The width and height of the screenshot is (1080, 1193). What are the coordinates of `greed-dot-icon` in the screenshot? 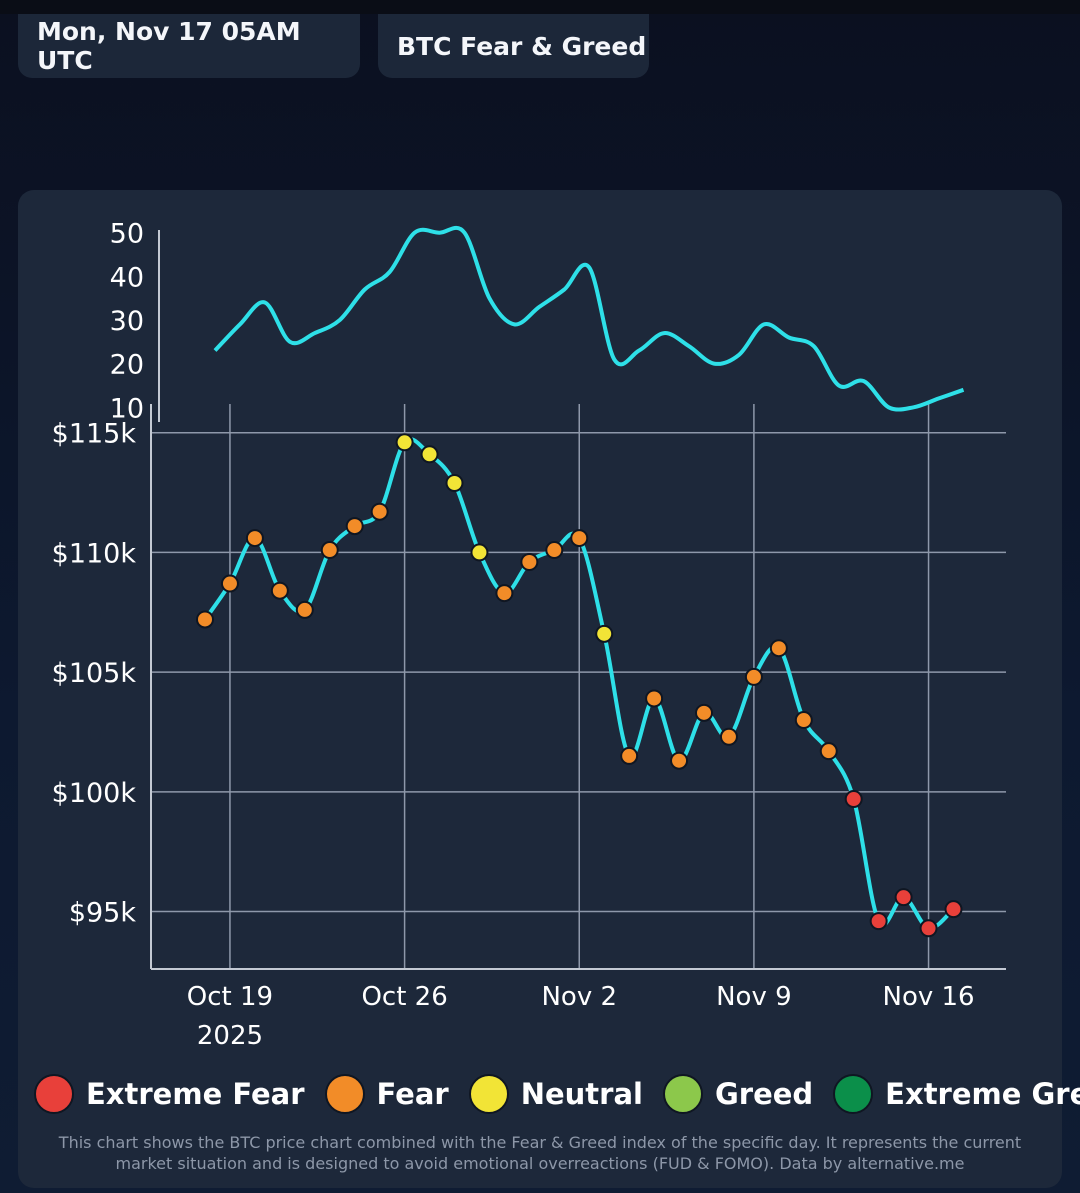 It's located at (682, 1094).